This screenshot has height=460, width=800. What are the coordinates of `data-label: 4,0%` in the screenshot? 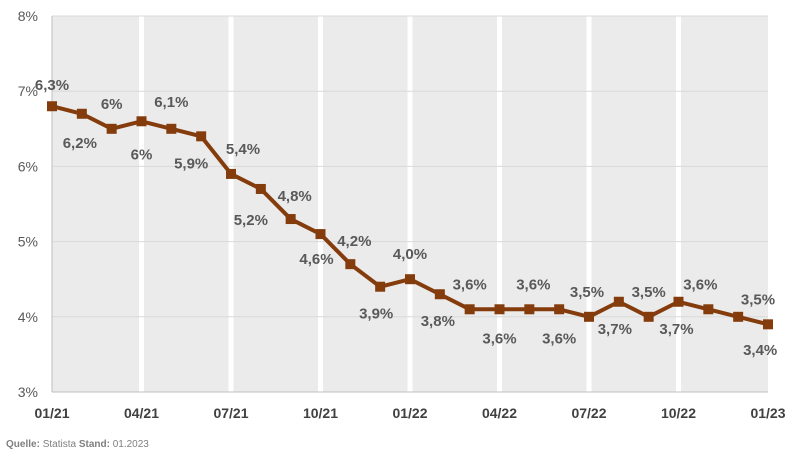 It's located at (410, 254).